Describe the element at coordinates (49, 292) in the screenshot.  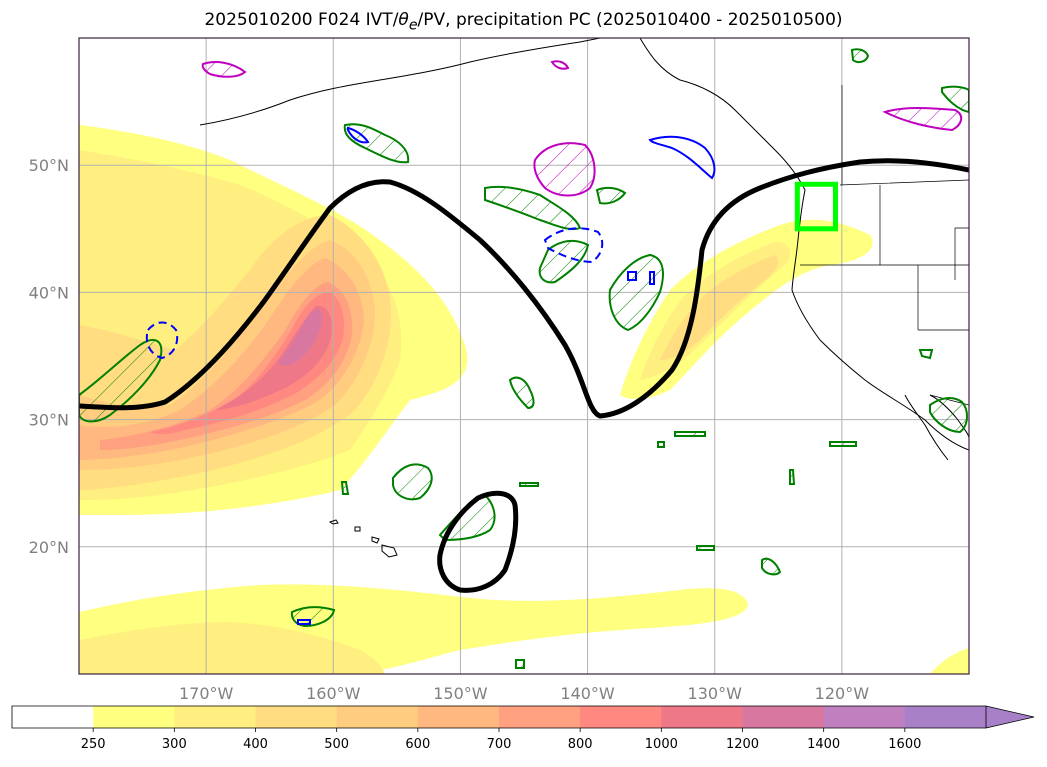
I see `lat-tick-label: 40°N` at that location.